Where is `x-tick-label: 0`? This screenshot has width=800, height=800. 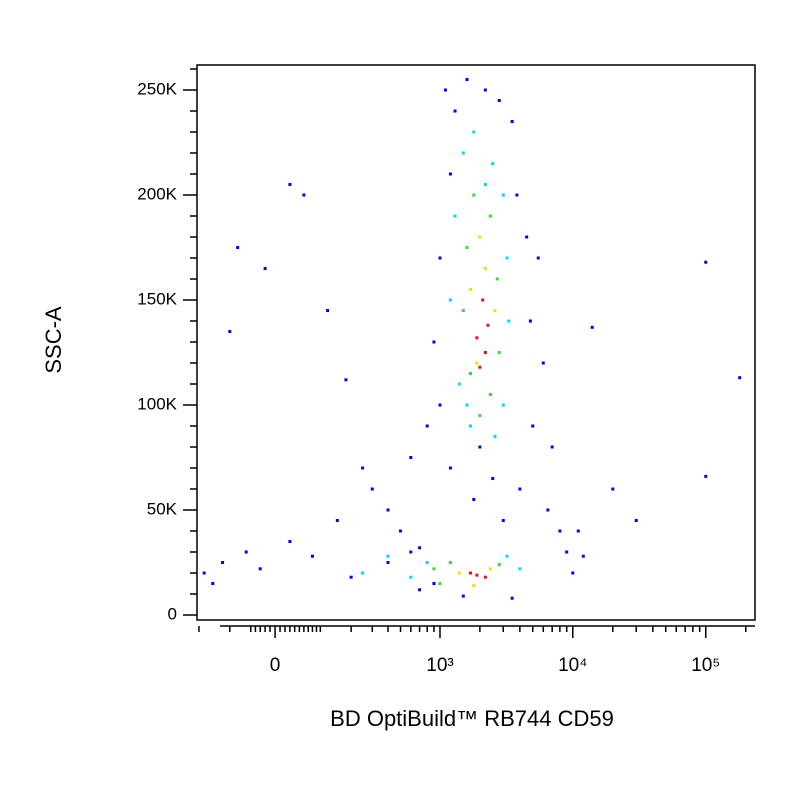
x-tick-label: 0 is located at coordinates (275, 665).